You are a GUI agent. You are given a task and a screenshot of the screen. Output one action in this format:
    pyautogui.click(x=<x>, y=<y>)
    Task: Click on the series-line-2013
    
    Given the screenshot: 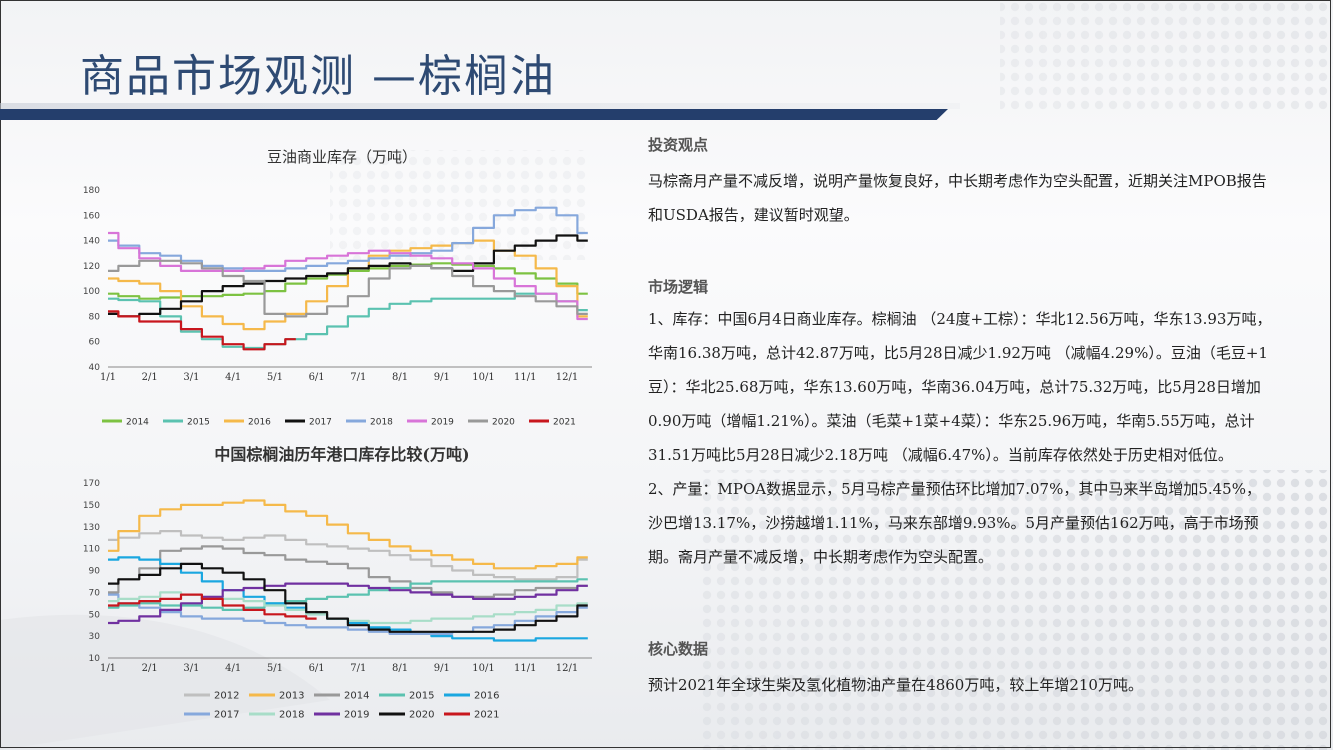 What is the action you would take?
    pyautogui.click(x=348, y=534)
    